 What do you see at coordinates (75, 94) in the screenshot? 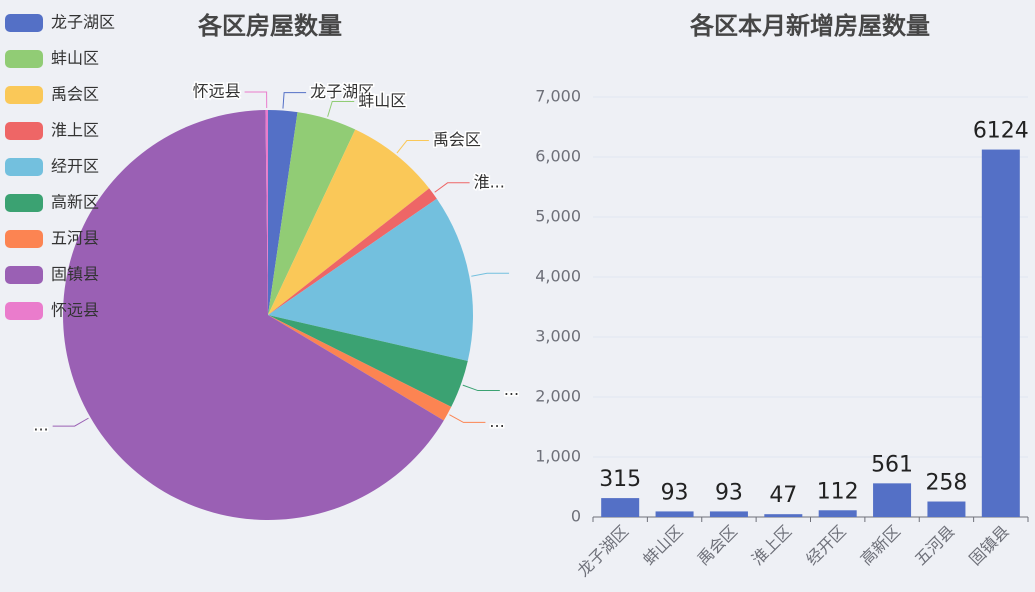
I see `legend-label: 禹会区` at bounding box center [75, 94].